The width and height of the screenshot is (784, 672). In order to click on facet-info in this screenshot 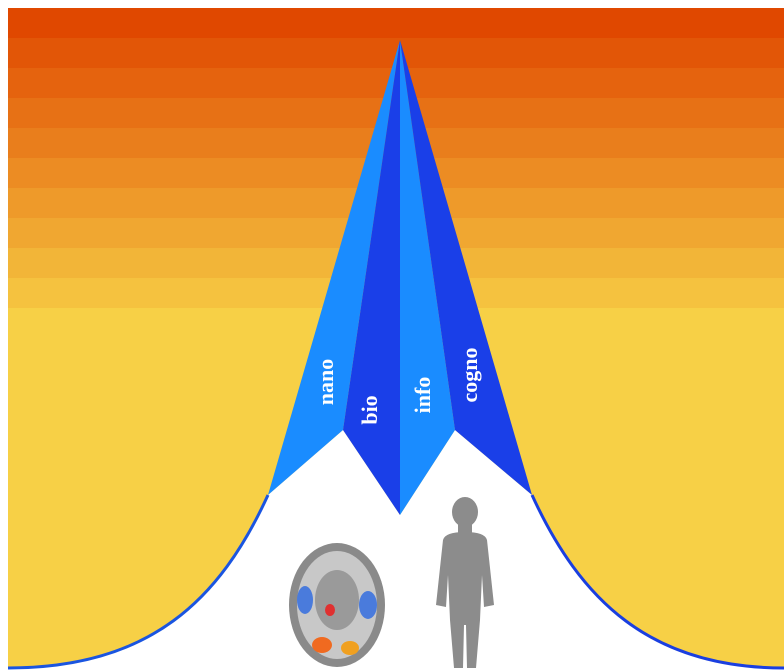, I will do `click(427, 277)`.